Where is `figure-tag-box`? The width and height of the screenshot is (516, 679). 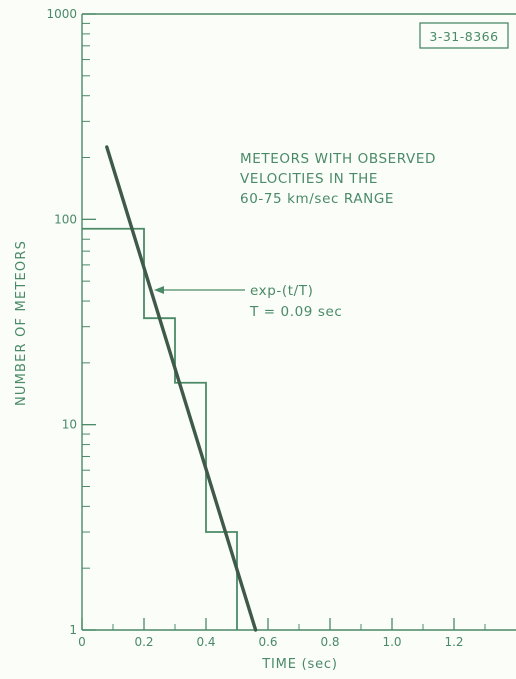
figure-tag-box is located at coordinates (464, 35).